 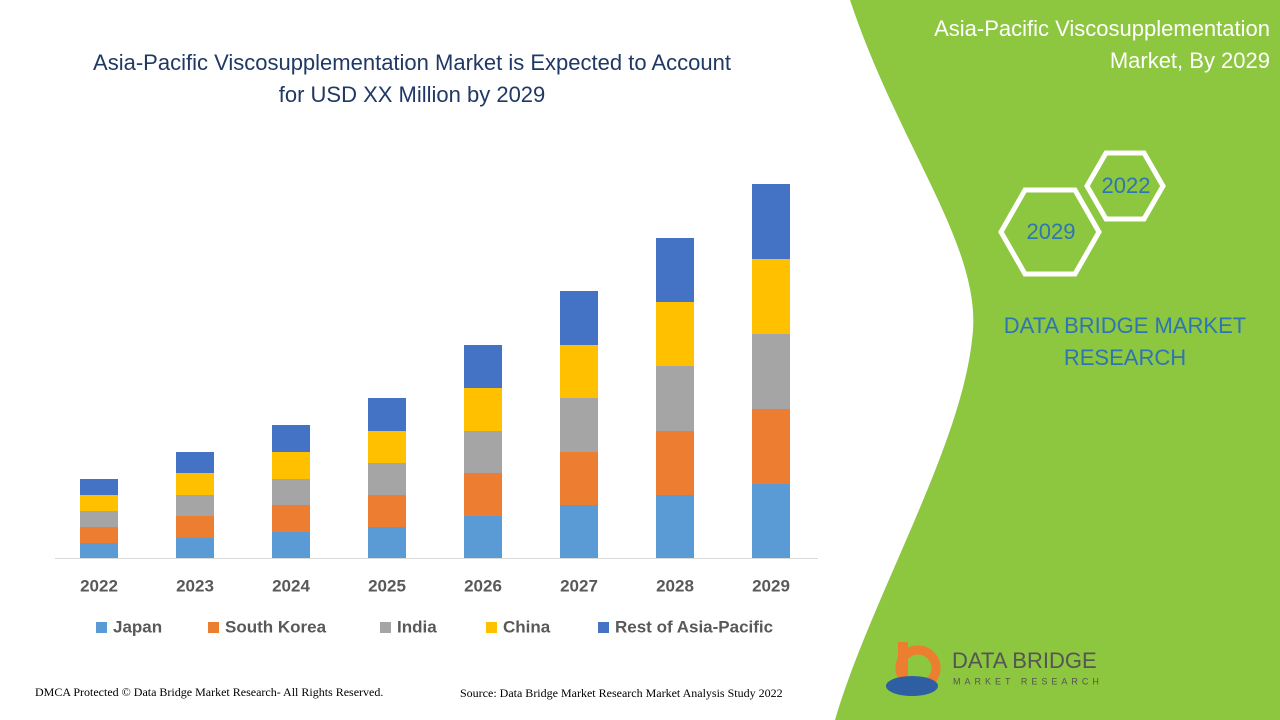 I want to click on x-tick-label: 2026, so click(x=483, y=585).